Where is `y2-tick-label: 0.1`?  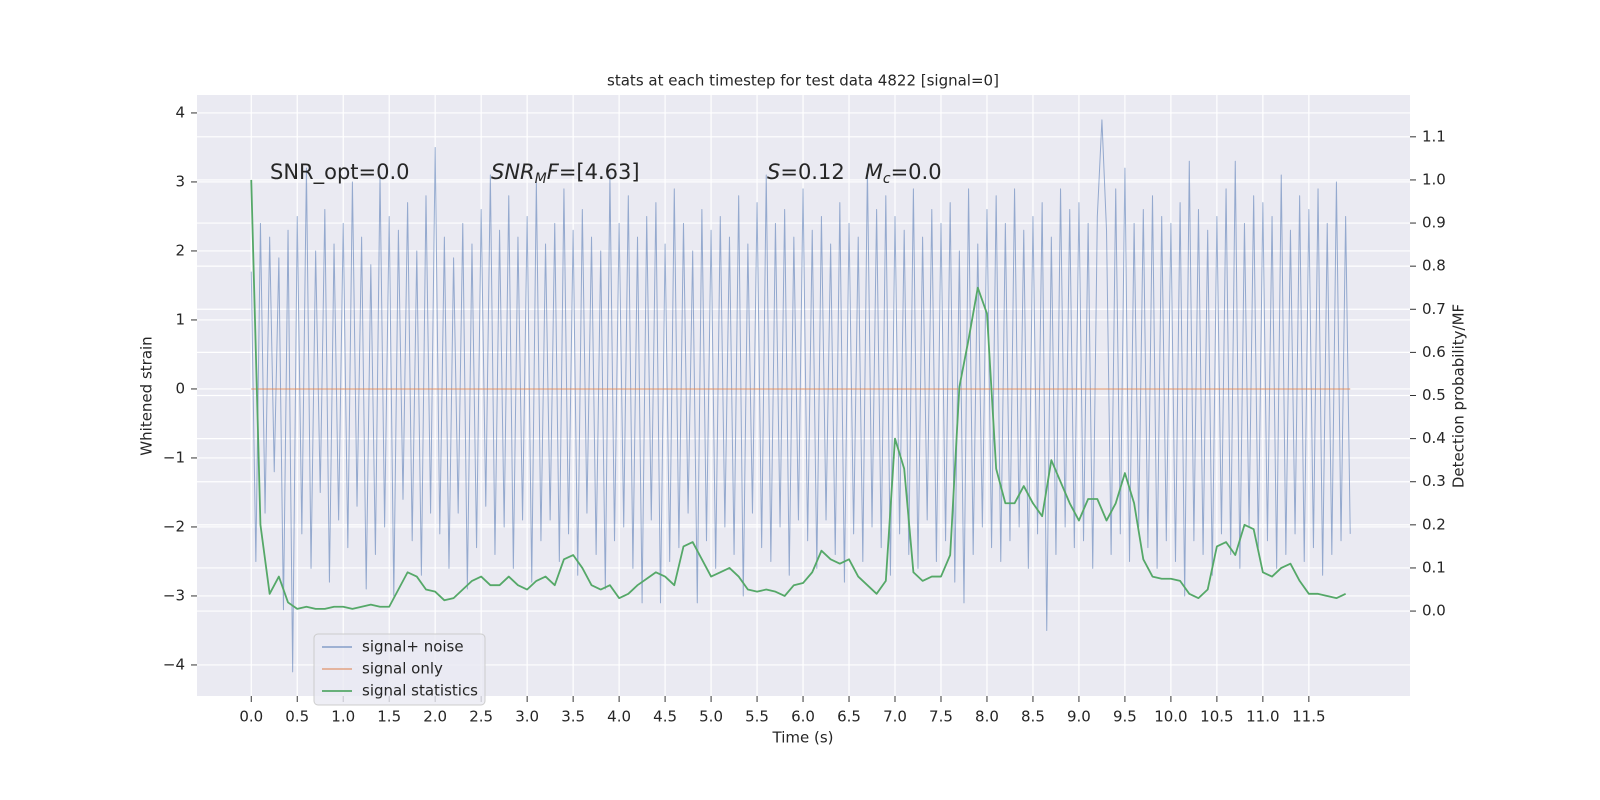 y2-tick-label: 0.1 is located at coordinates (1434, 567).